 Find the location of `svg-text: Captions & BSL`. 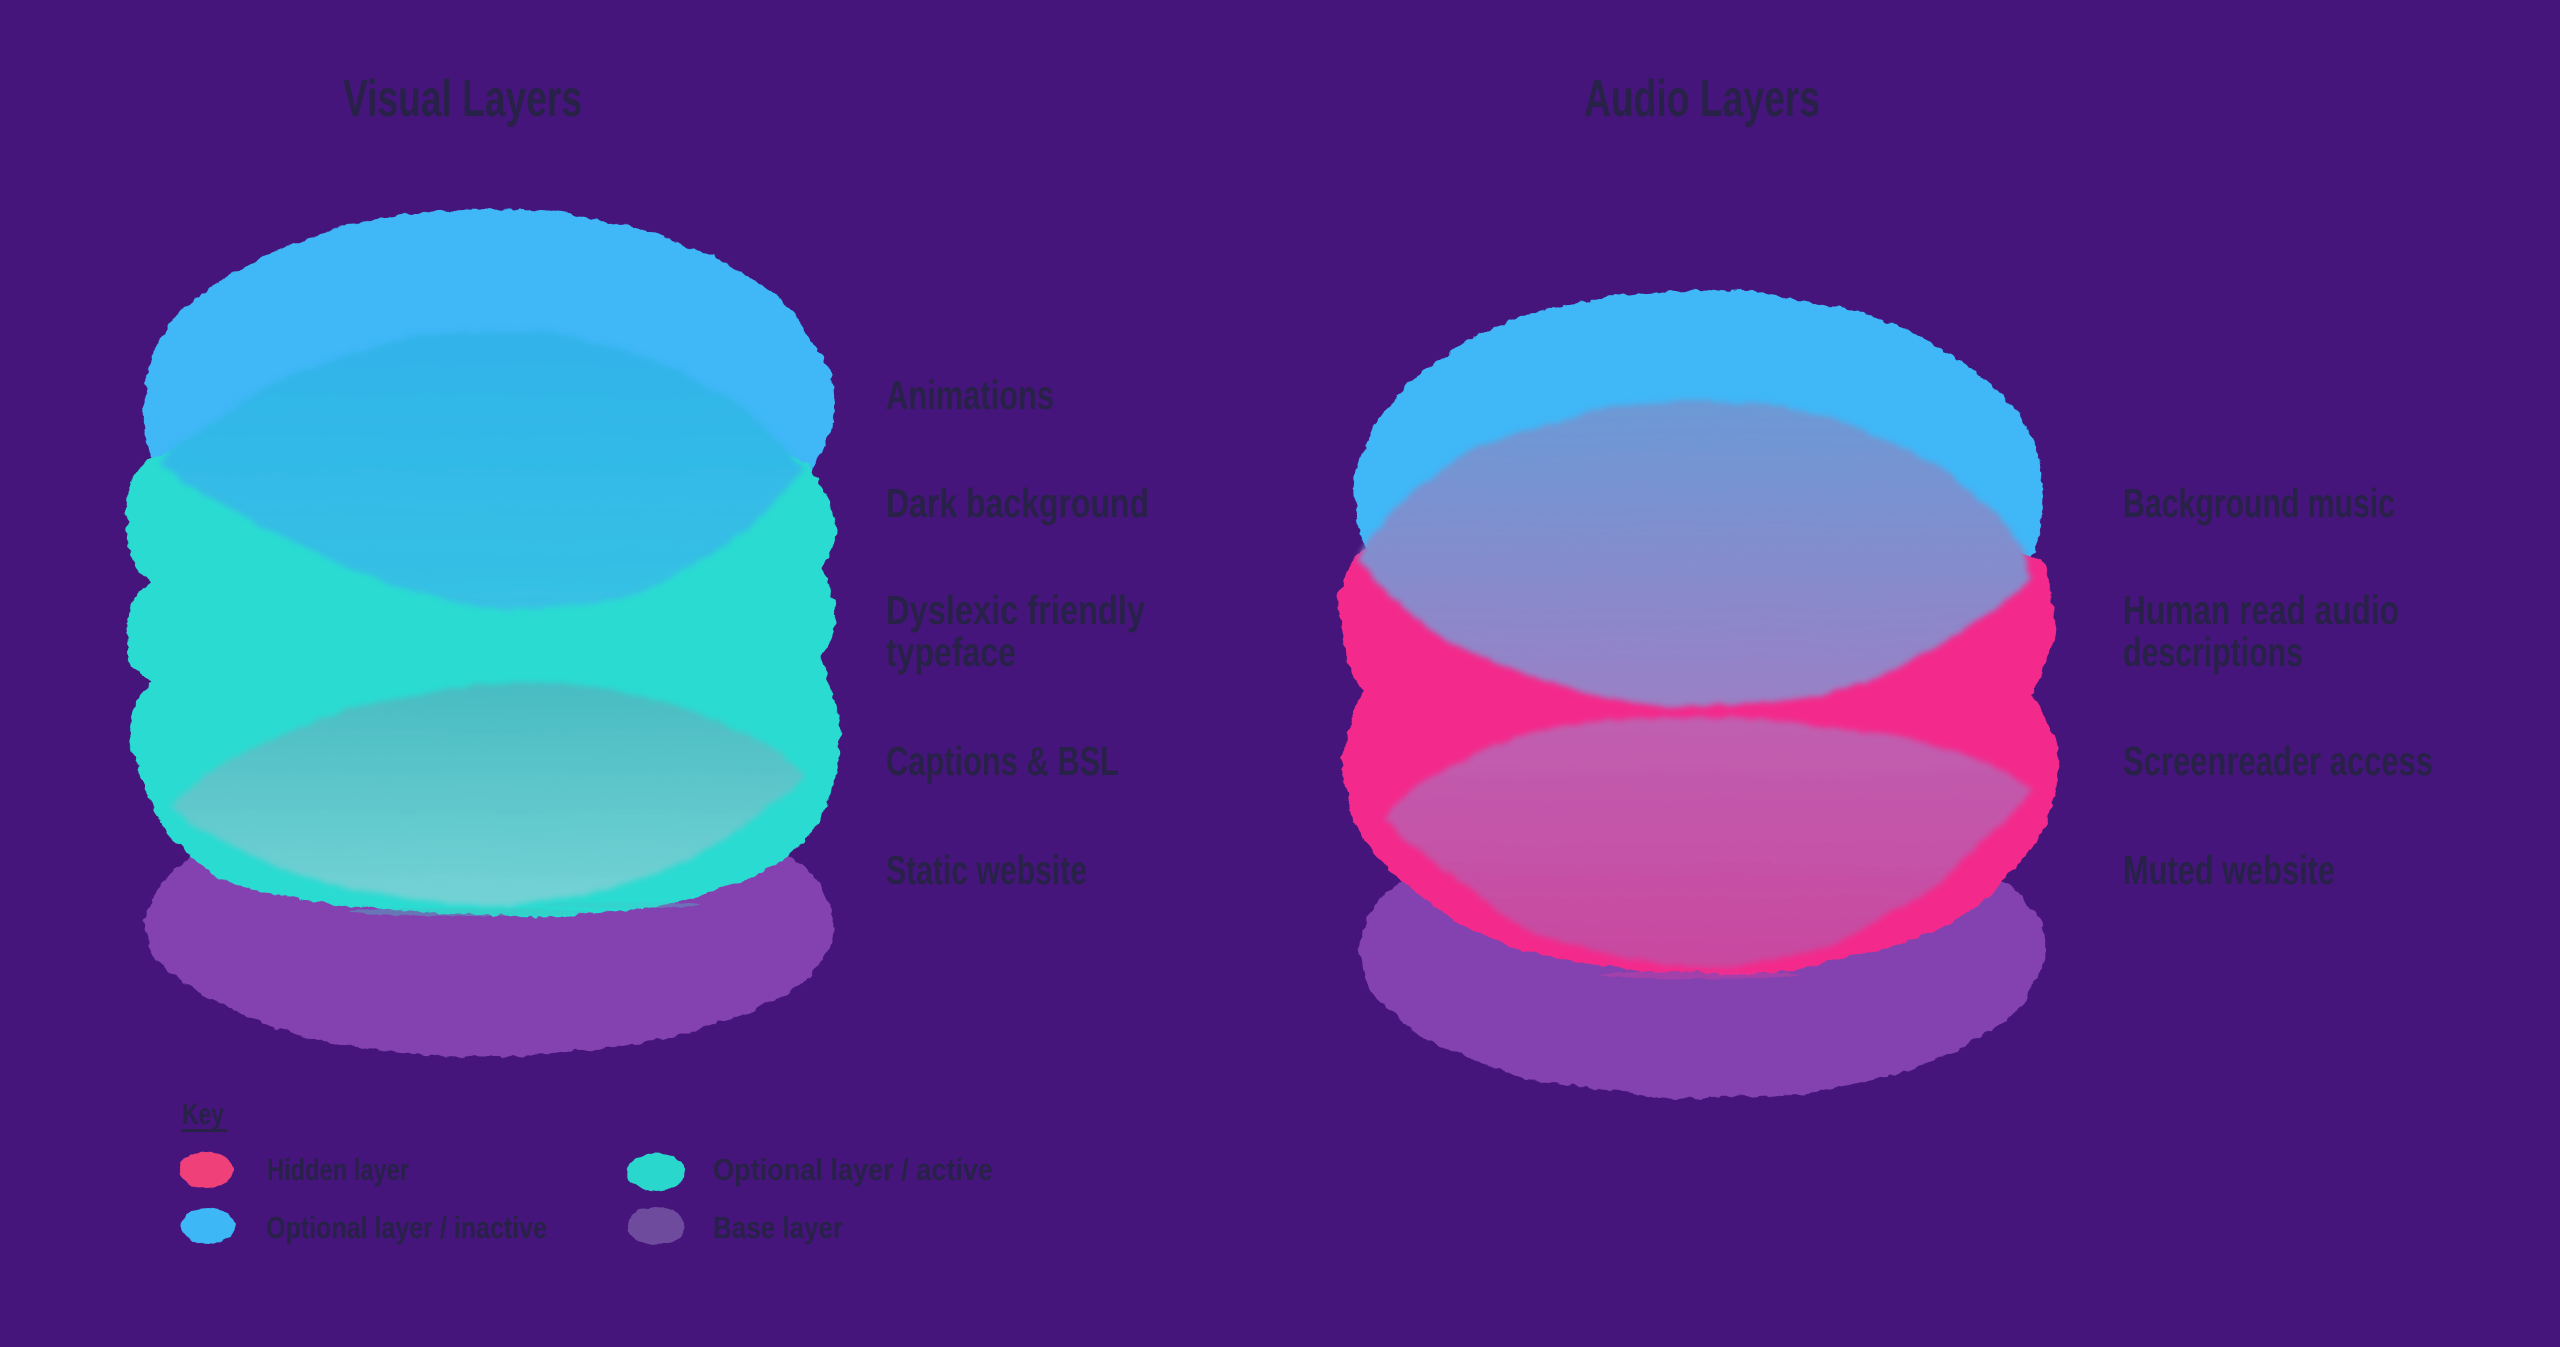

svg-text: Captions & BSL is located at coordinates (1002, 761).